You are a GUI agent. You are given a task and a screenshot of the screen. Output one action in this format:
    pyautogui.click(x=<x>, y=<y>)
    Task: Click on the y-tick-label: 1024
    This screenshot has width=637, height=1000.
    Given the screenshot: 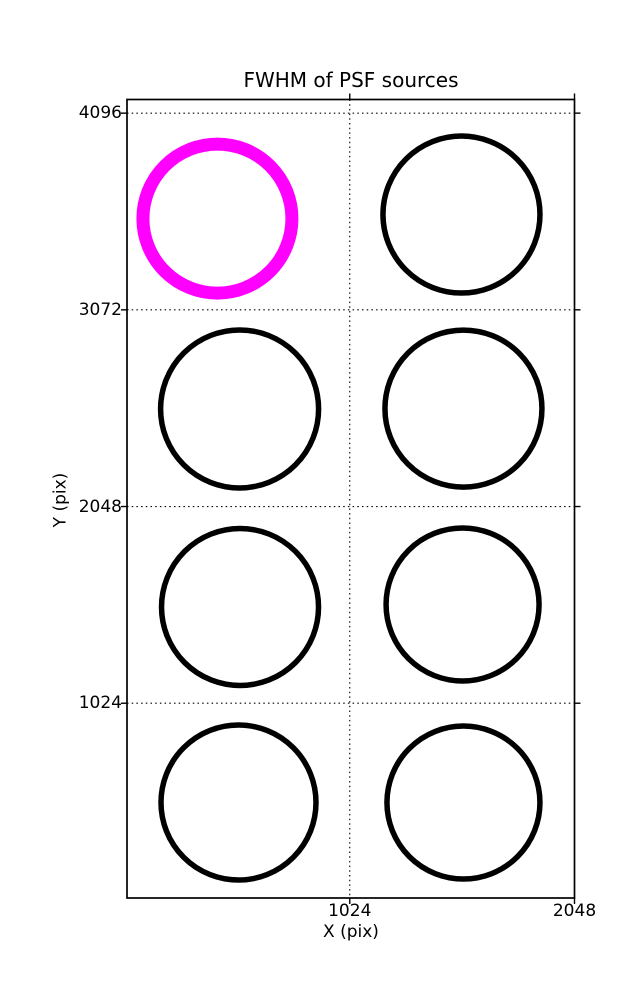 What is the action you would take?
    pyautogui.click(x=100, y=703)
    